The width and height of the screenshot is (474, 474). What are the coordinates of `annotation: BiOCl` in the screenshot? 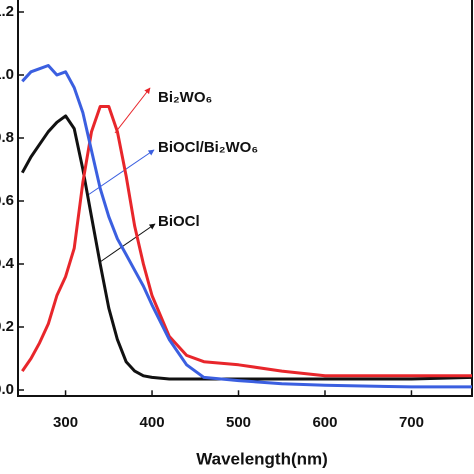 It's located at (179, 221).